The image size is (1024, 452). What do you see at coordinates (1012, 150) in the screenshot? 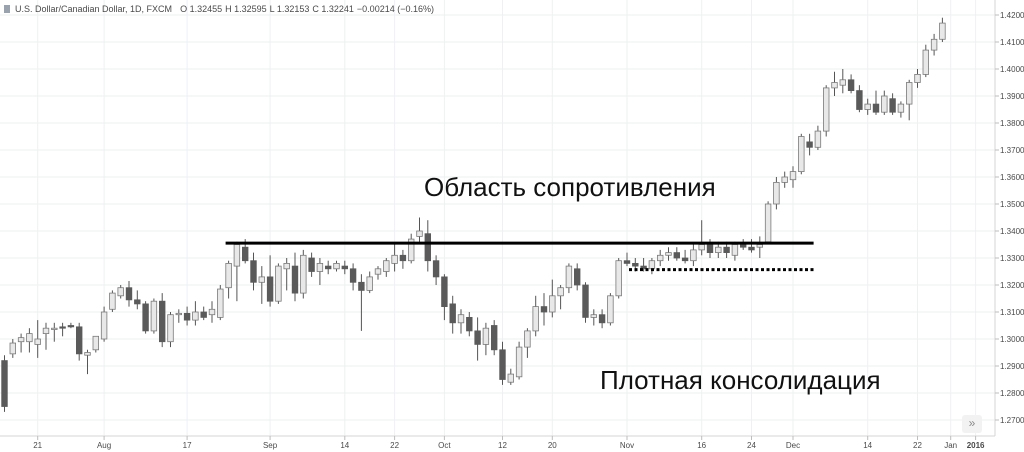
I see `price-tick-label: 1.37000` at bounding box center [1012, 150].